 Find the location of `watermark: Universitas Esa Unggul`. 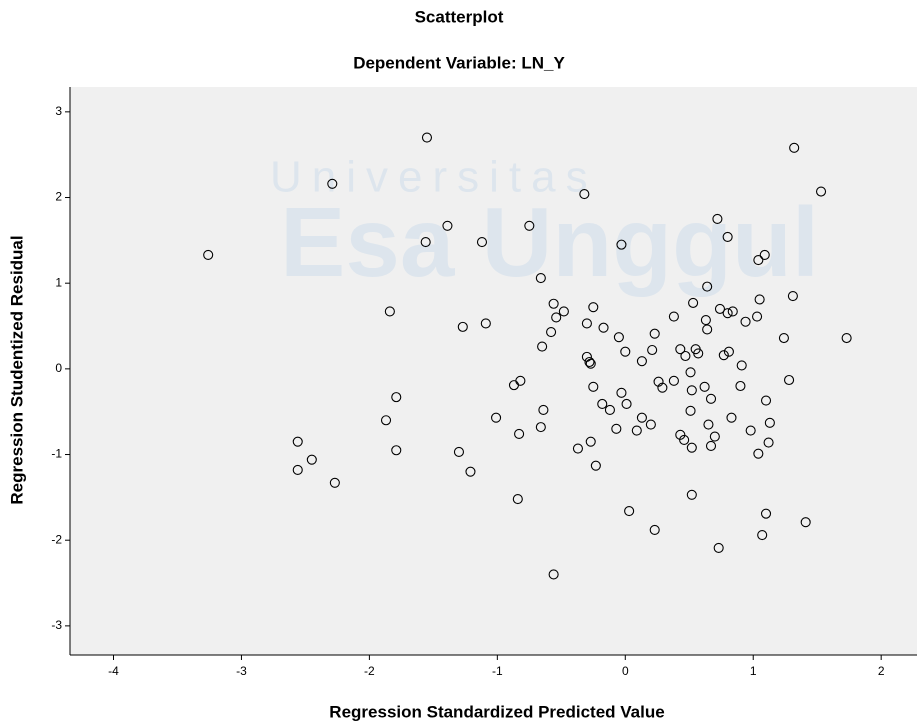

watermark: Universitas Esa Unggul is located at coordinates (544, 225).